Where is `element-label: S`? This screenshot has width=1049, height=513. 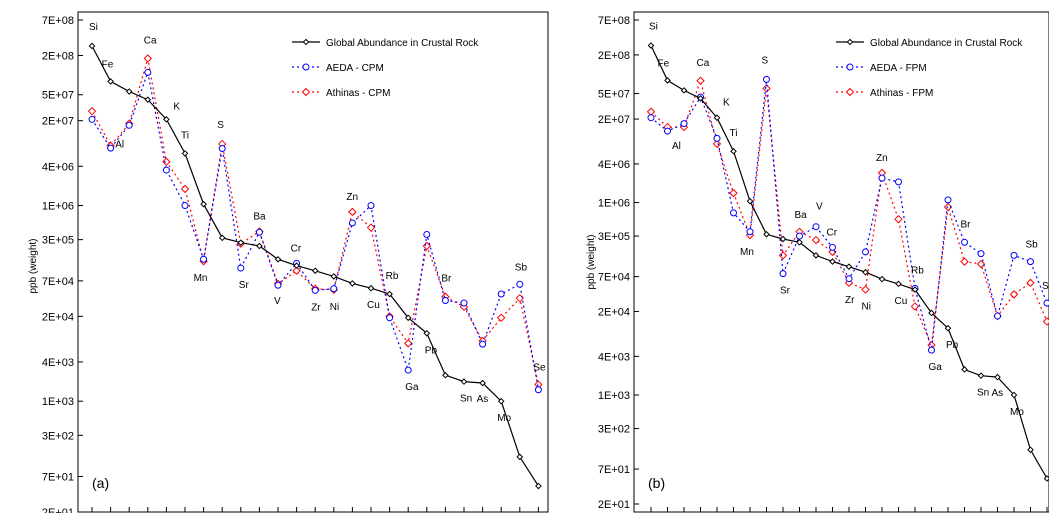
element-label: S is located at coordinates (220, 125).